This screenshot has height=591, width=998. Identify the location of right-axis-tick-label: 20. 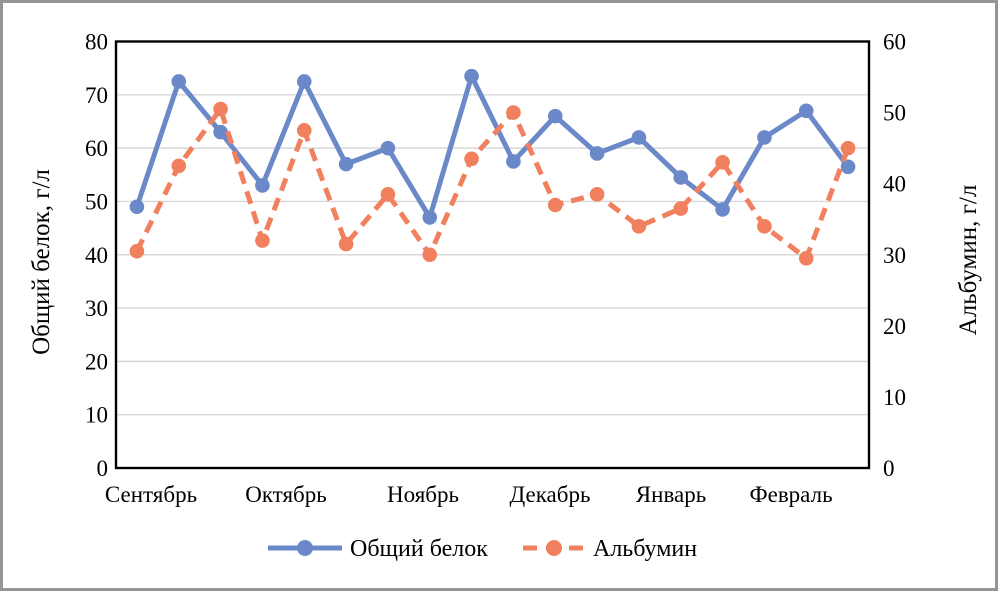
(894, 326).